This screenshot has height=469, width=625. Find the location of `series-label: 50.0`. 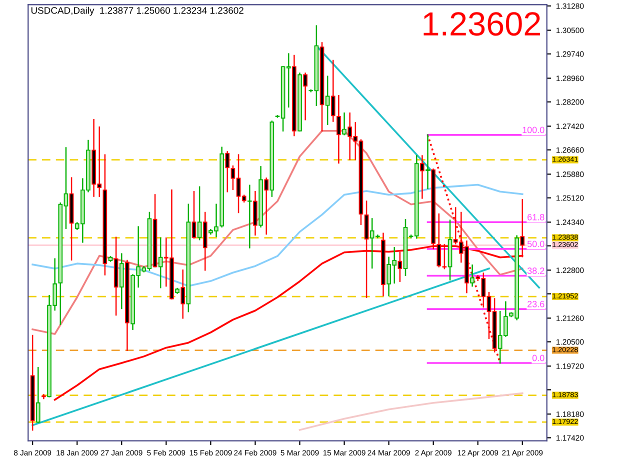

series-label: 50.0 is located at coordinates (535, 244).